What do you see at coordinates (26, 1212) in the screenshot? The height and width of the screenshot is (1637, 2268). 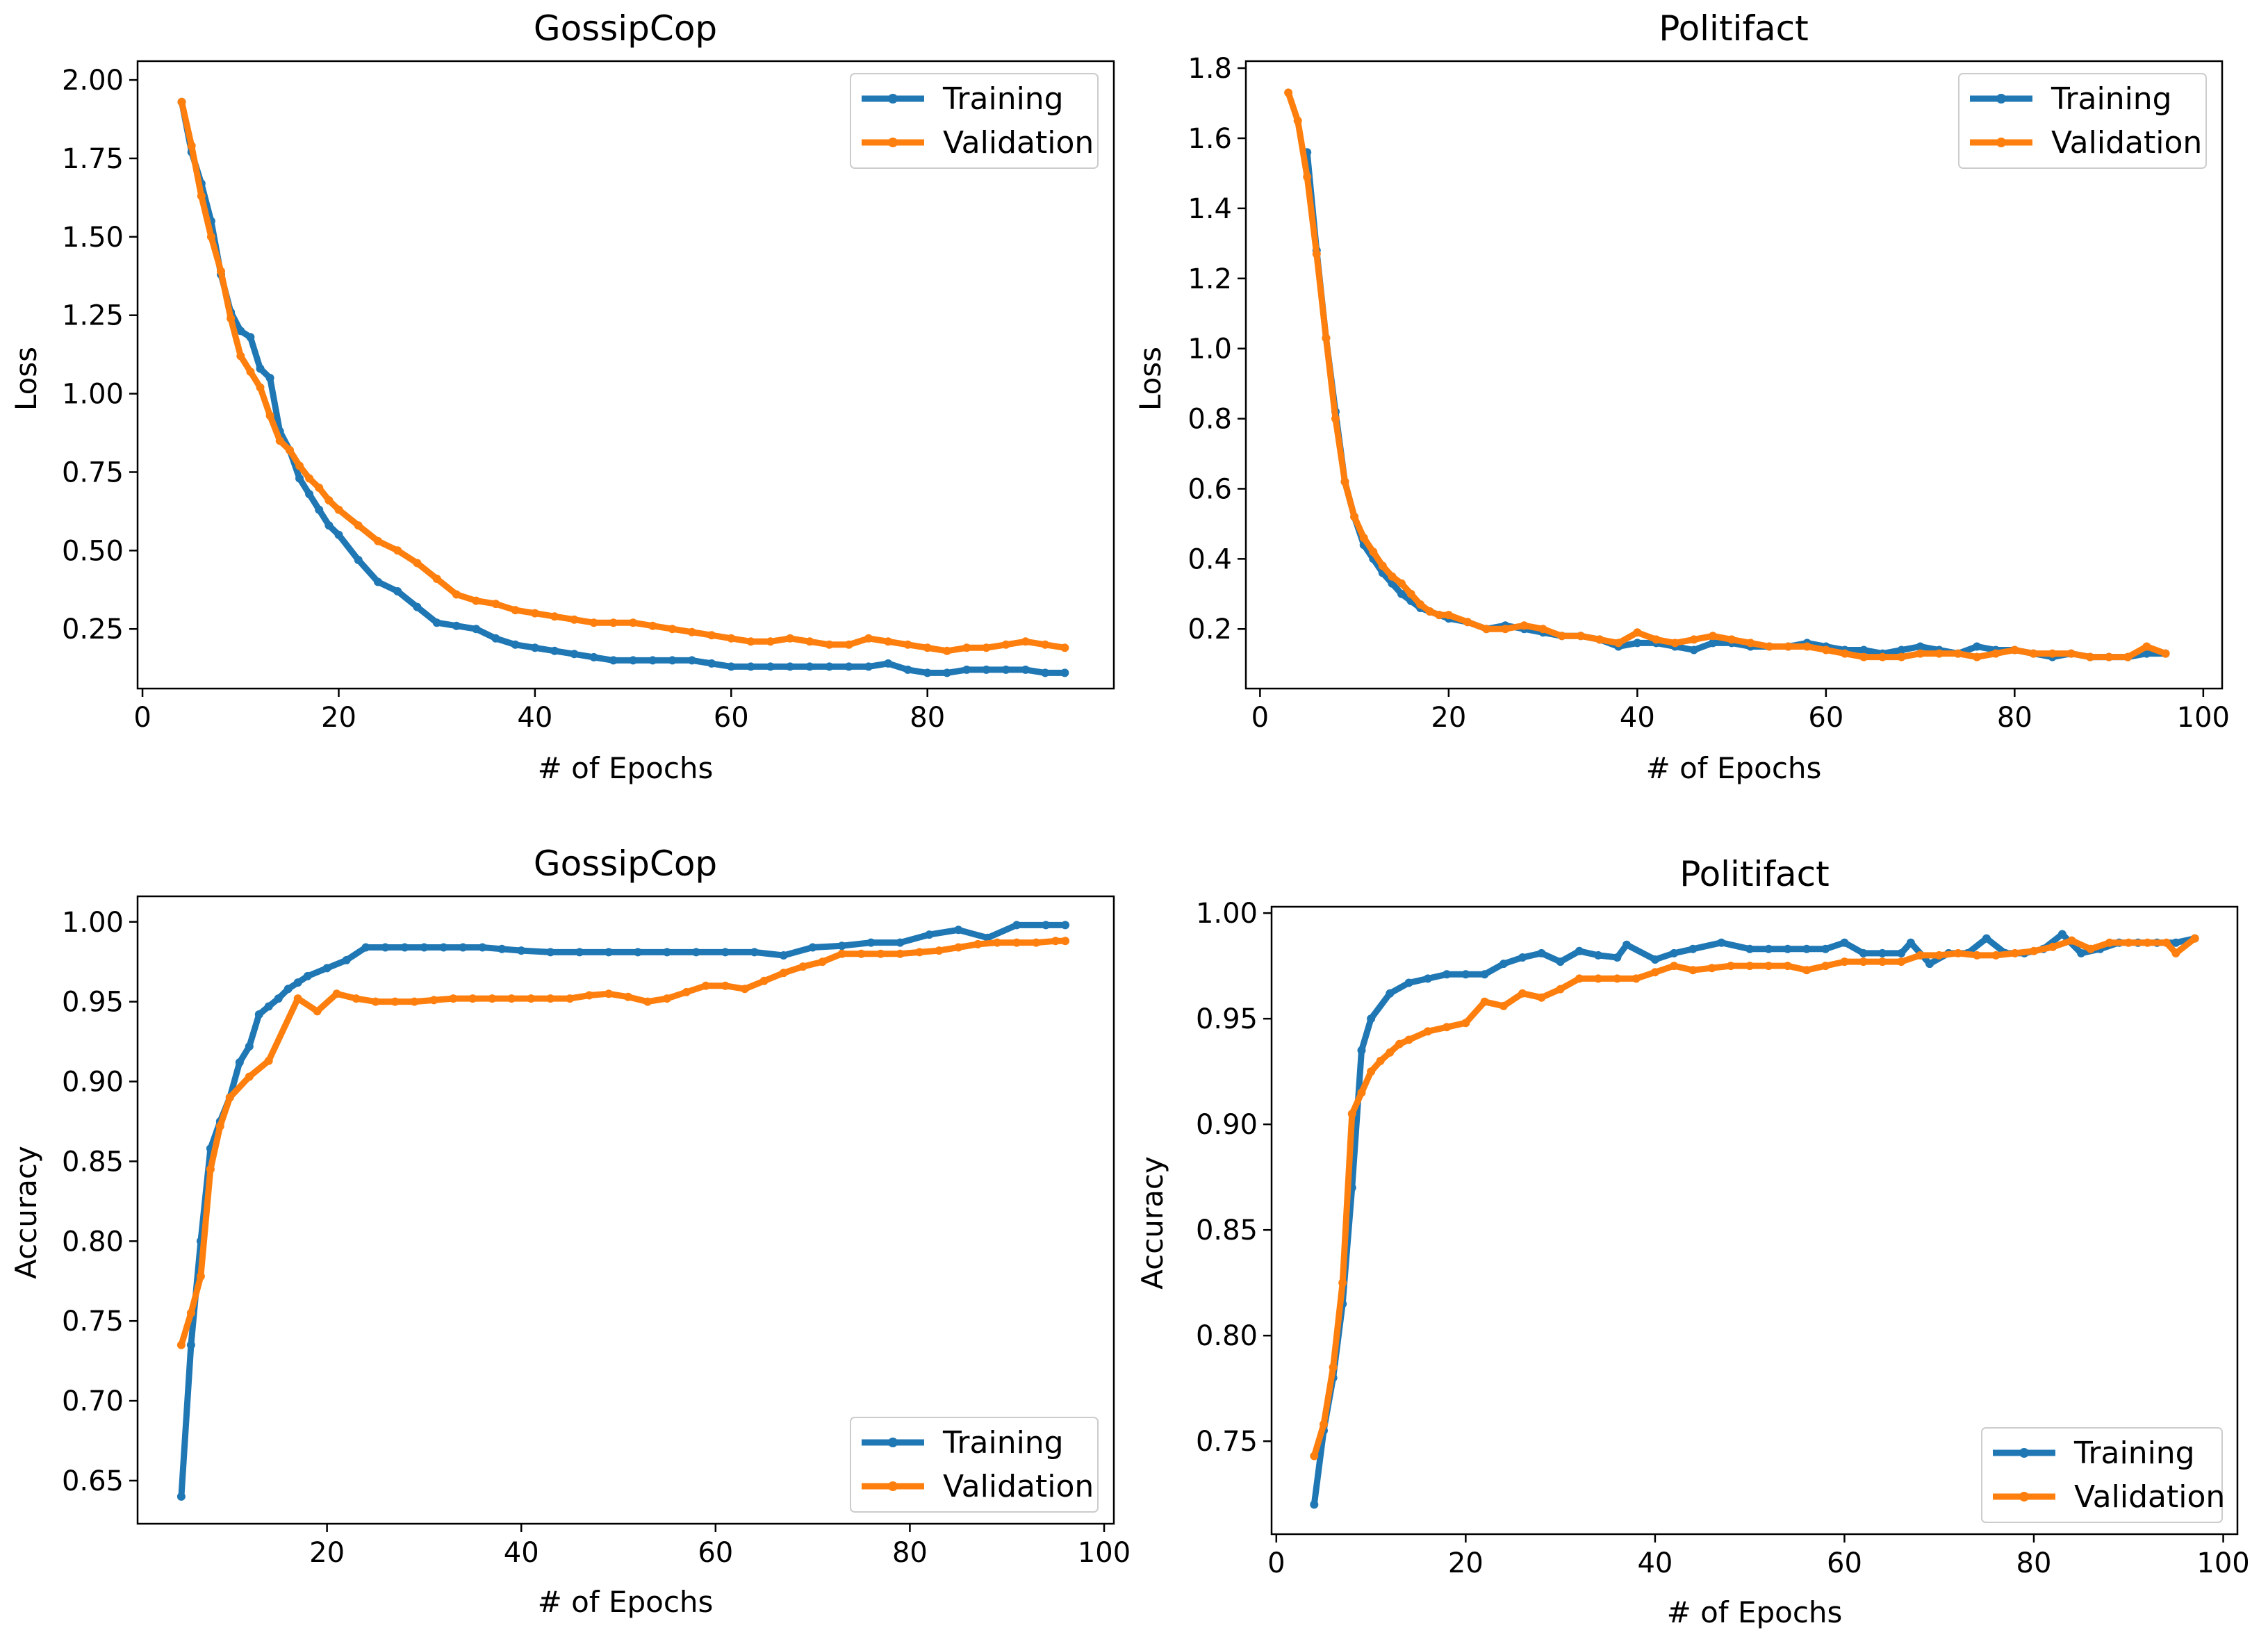 I see `y-axis-label: Accuracy` at bounding box center [26, 1212].